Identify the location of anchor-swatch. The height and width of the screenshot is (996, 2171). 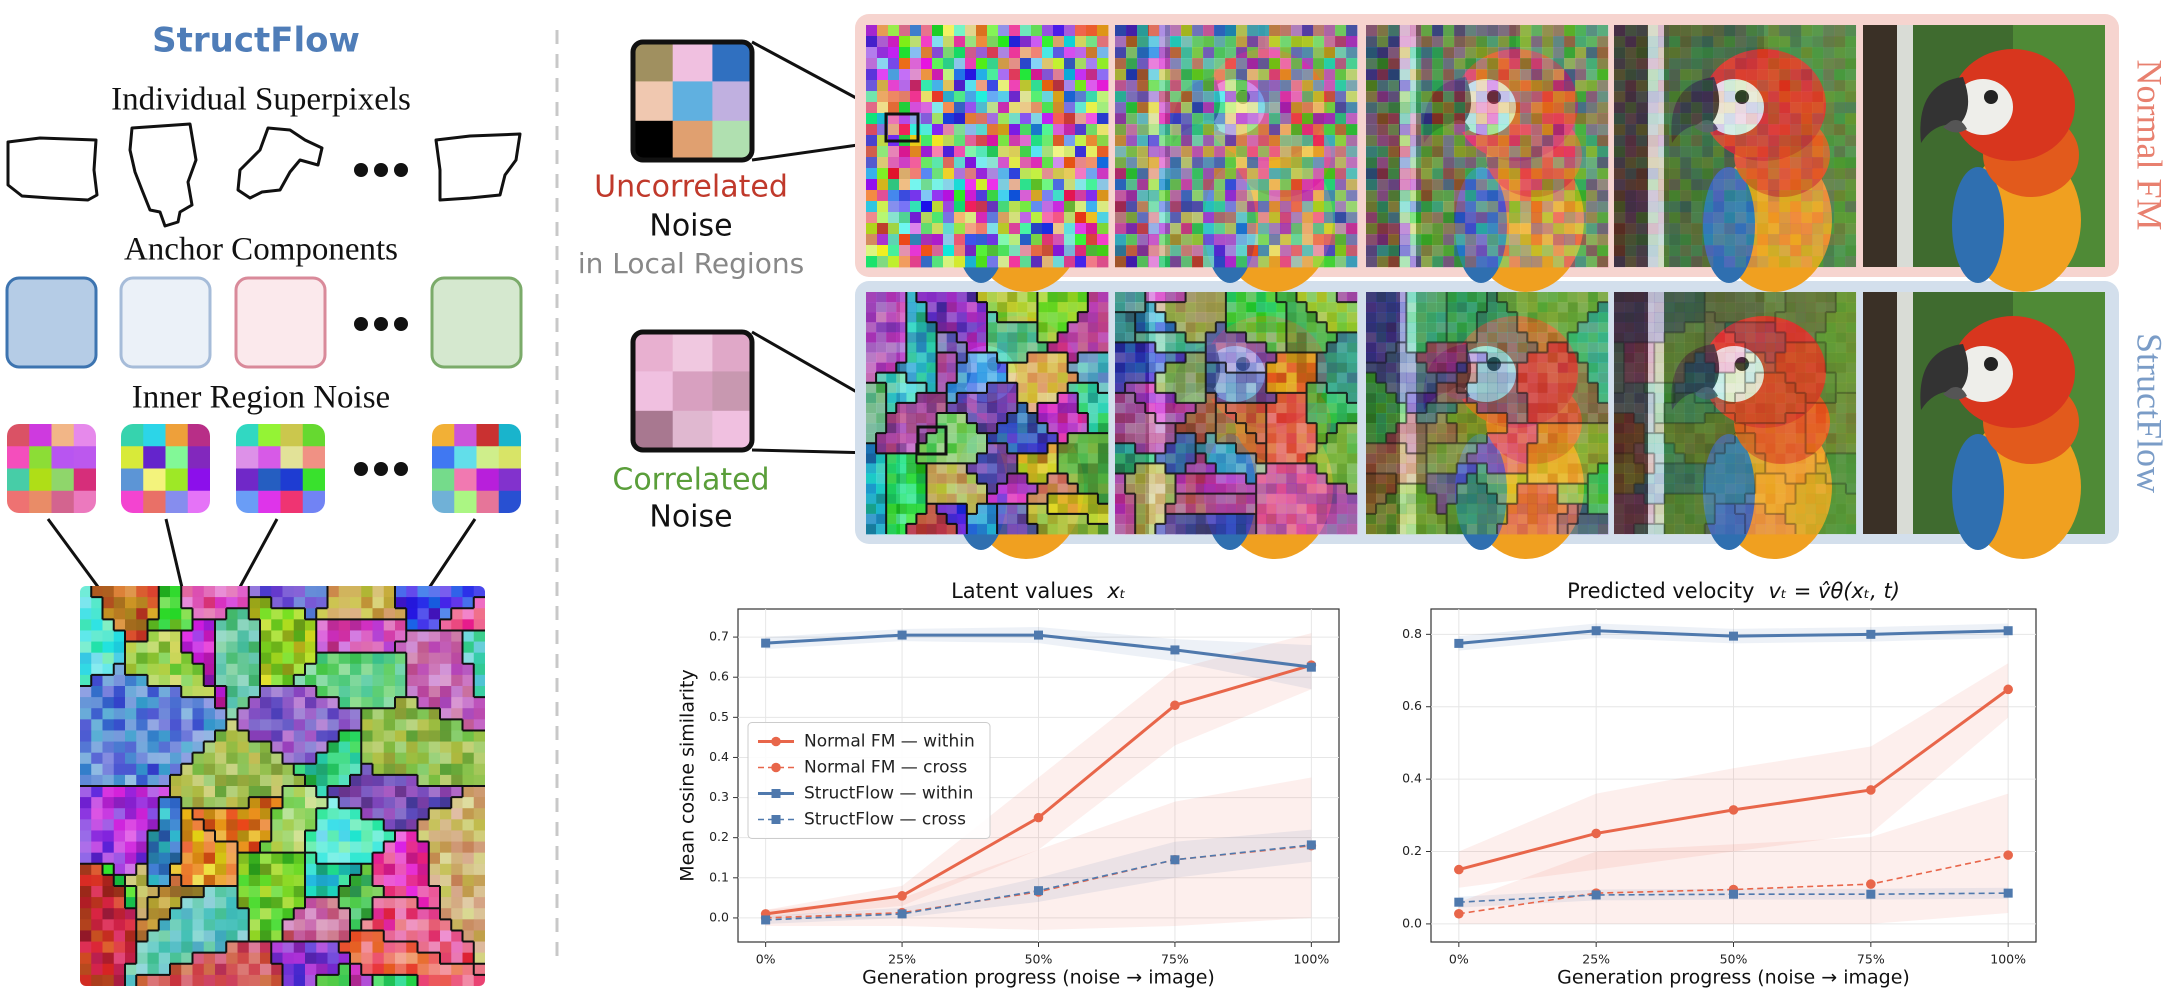
(165, 322).